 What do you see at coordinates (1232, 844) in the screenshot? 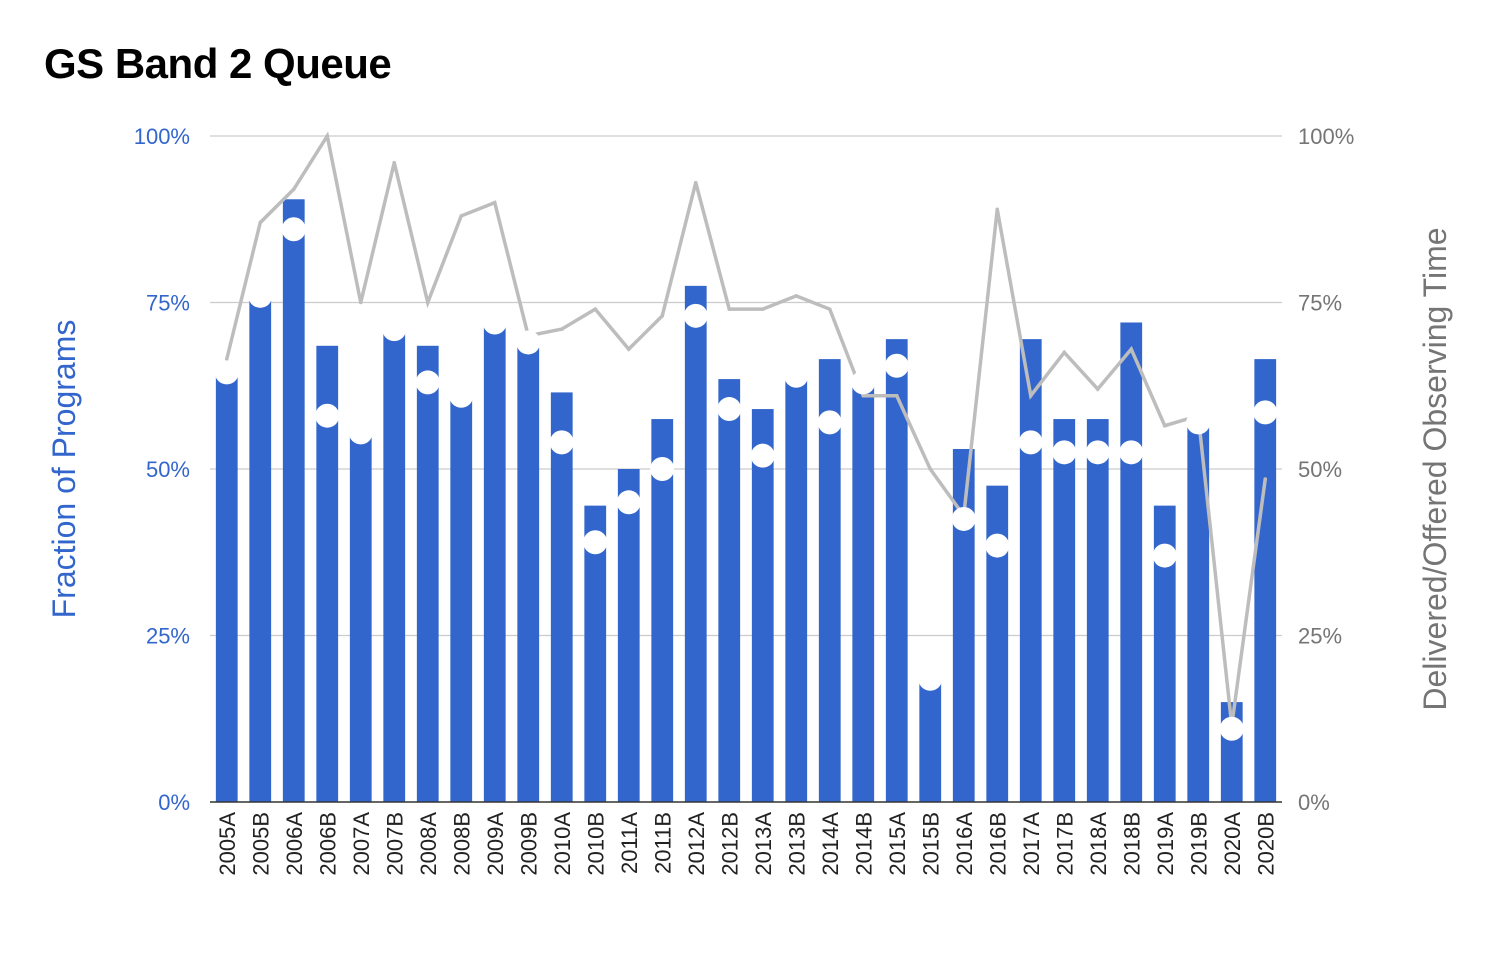
I see `x-tick-label: 2020A` at bounding box center [1232, 844].